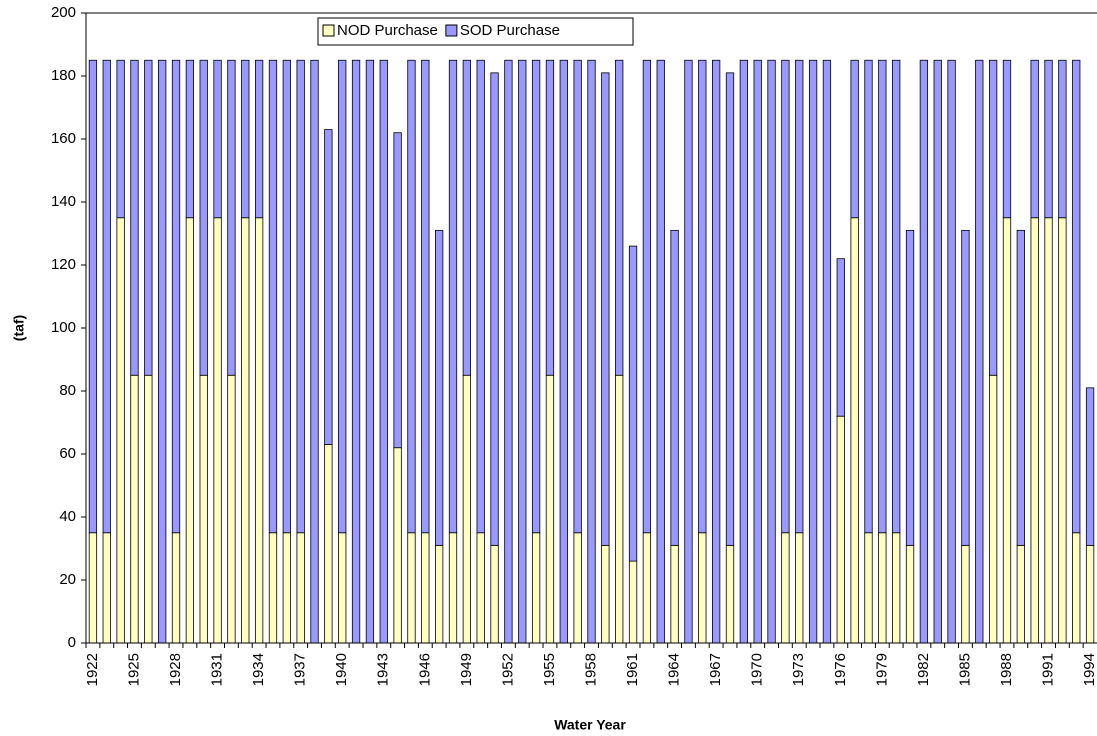 The height and width of the screenshot is (736, 1097). Describe the element at coordinates (63, 12) in the screenshot. I see `y-tick-label: 200` at that location.